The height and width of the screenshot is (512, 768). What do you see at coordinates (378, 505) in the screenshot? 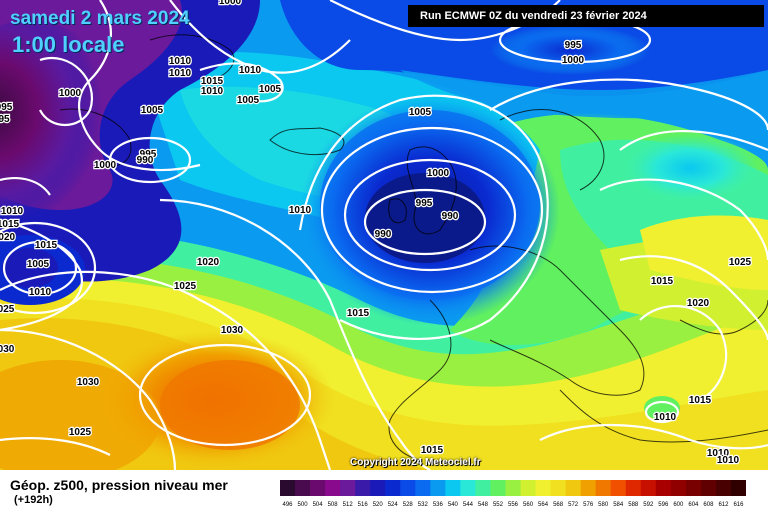
I see `color-scale-label: 520` at bounding box center [378, 505].